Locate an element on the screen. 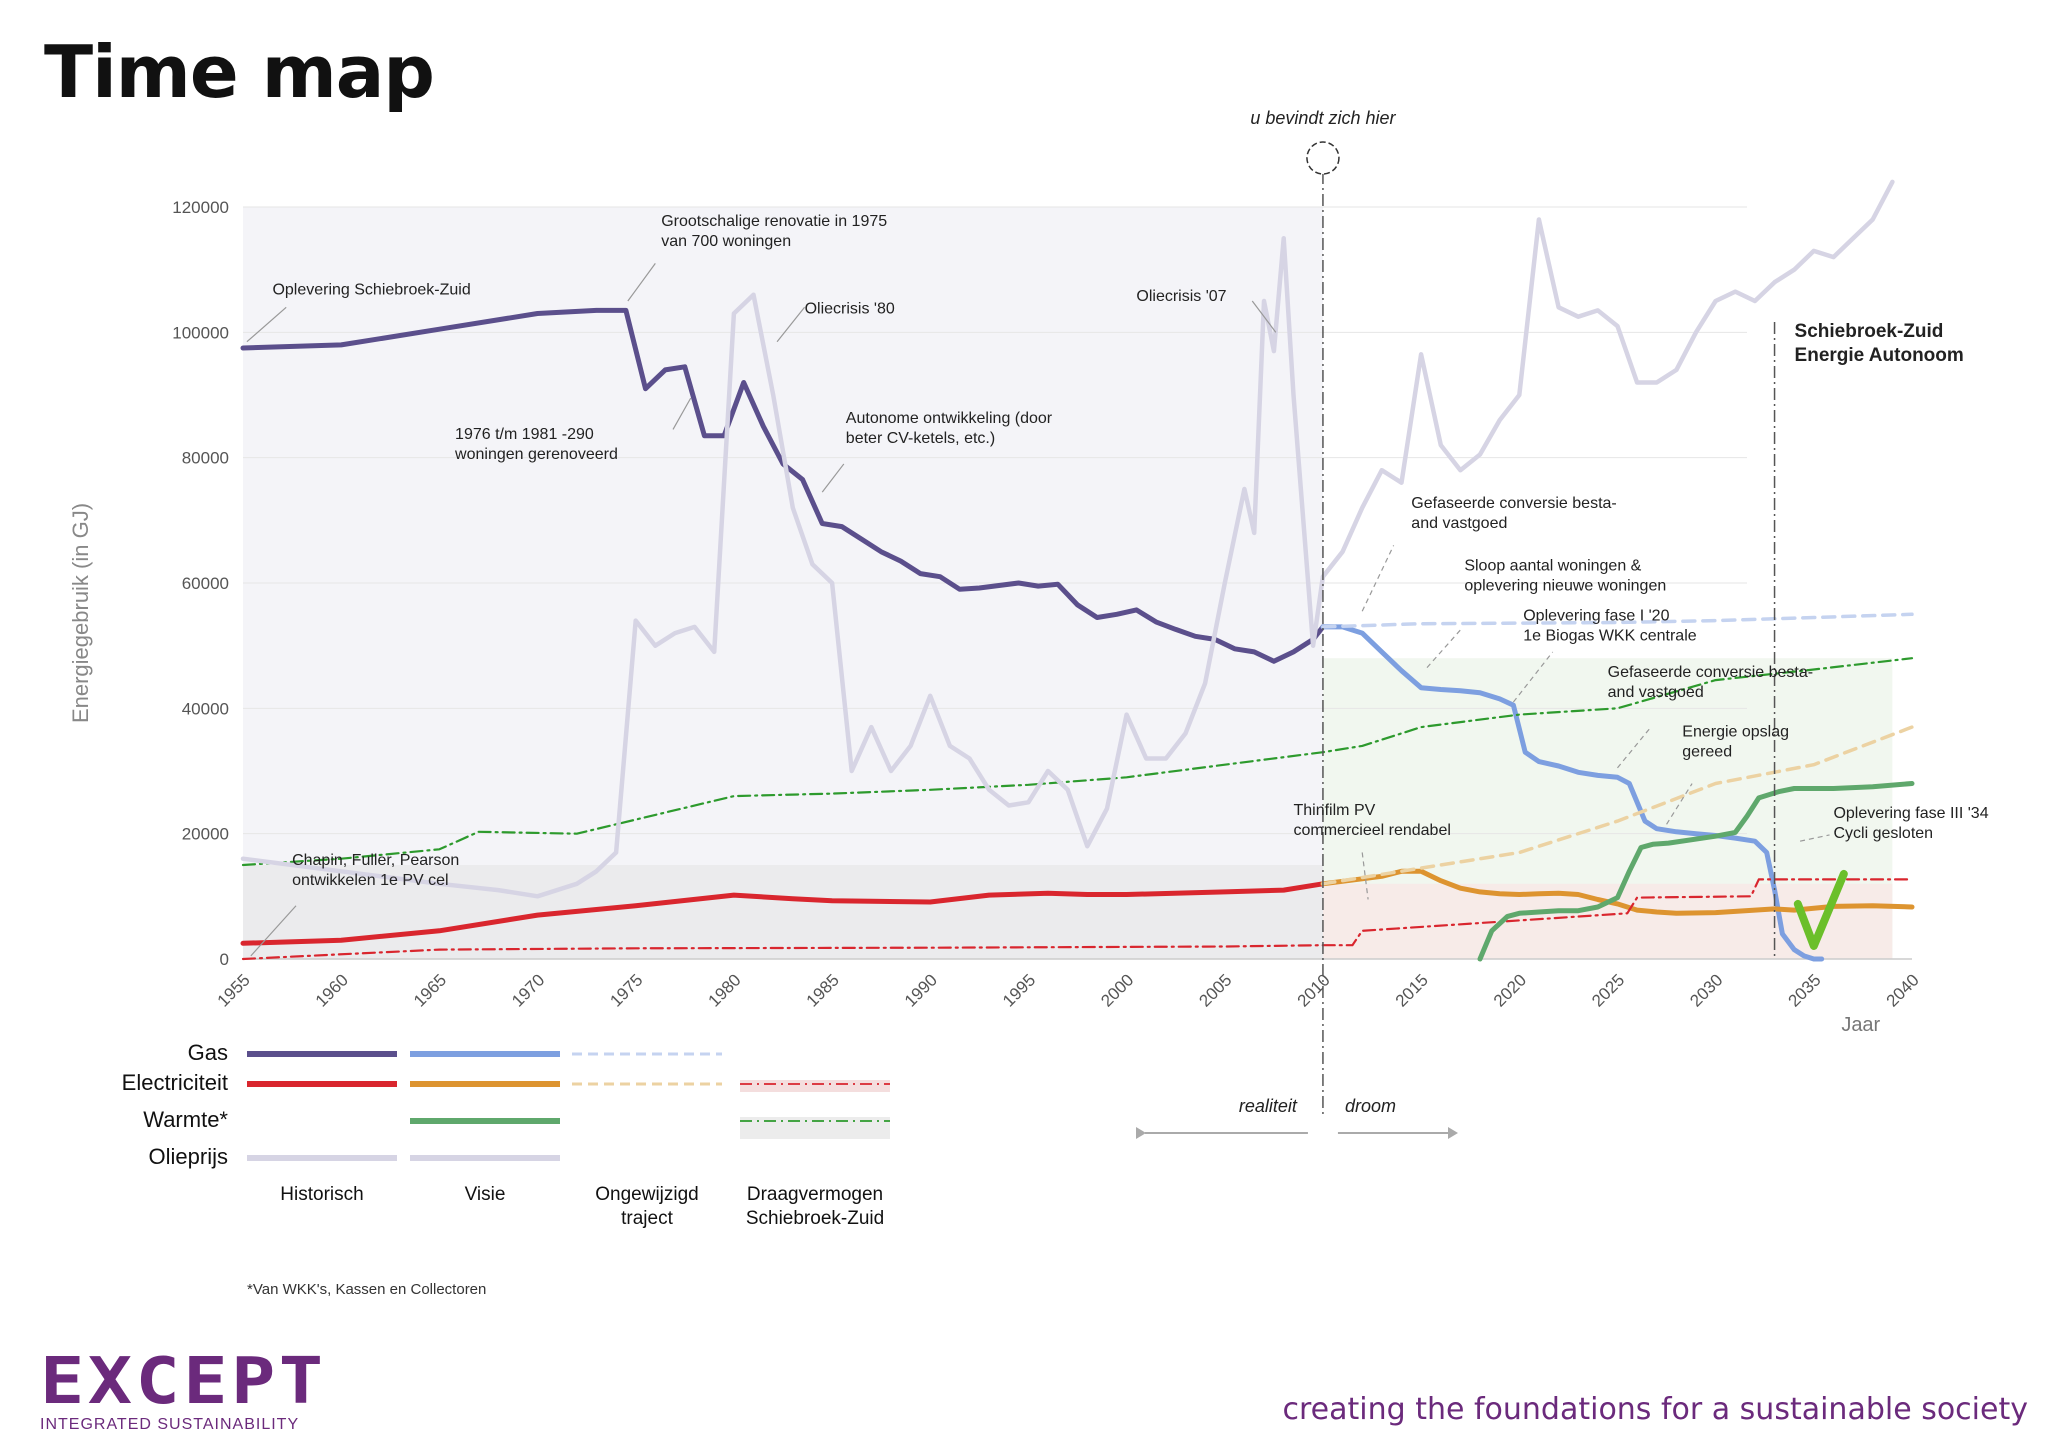  series-line-elec_cap is located at coordinates (1077, 919).